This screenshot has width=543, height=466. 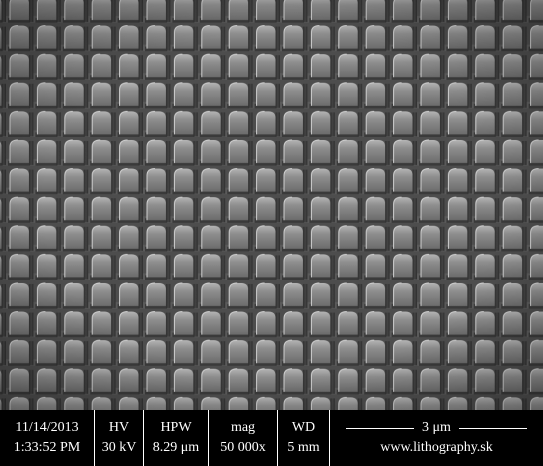 What do you see at coordinates (47, 438) in the screenshot?
I see `date-cell: 11/14/2013 1:33:52 PM` at bounding box center [47, 438].